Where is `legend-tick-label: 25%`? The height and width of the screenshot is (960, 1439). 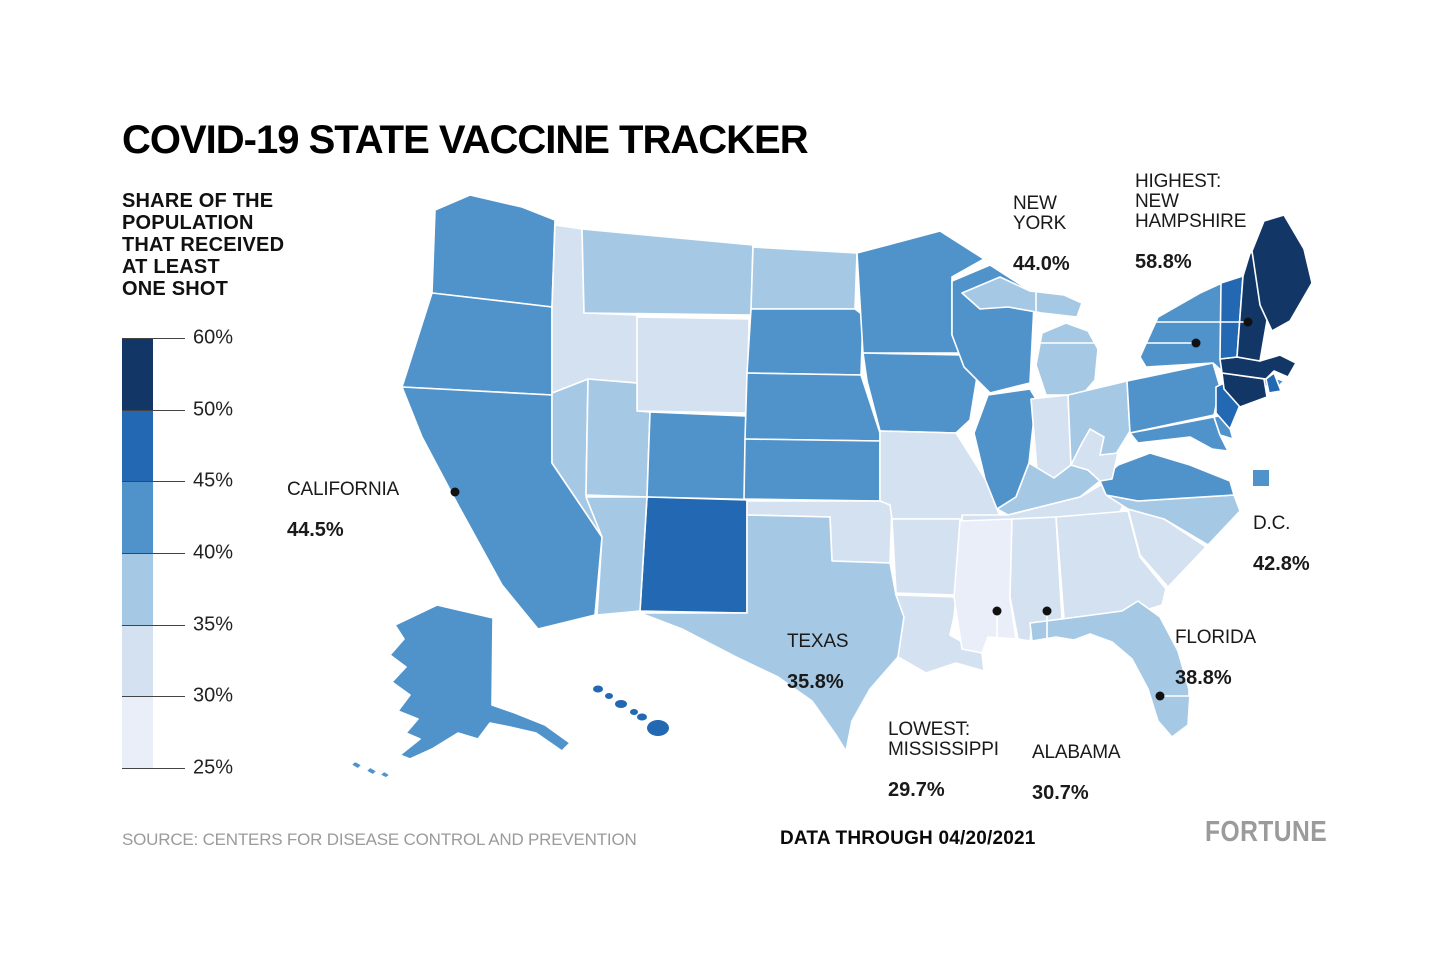
legend-tick-label: 25% is located at coordinates (213, 767).